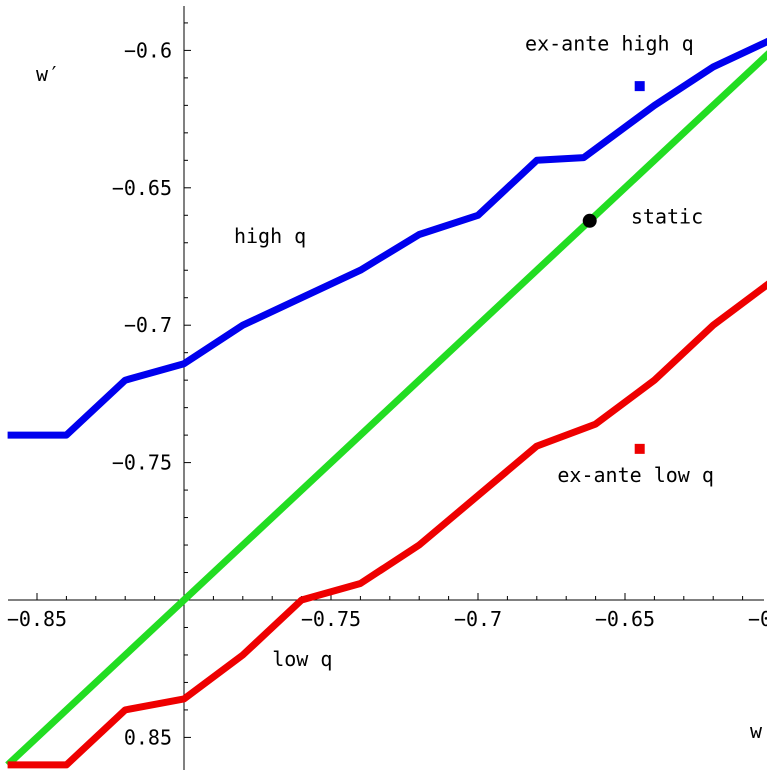 Image resolution: width=767 pixels, height=774 pixels. Describe the element at coordinates (331, 619) in the screenshot. I see `x-tick-label: −0.75` at that location.